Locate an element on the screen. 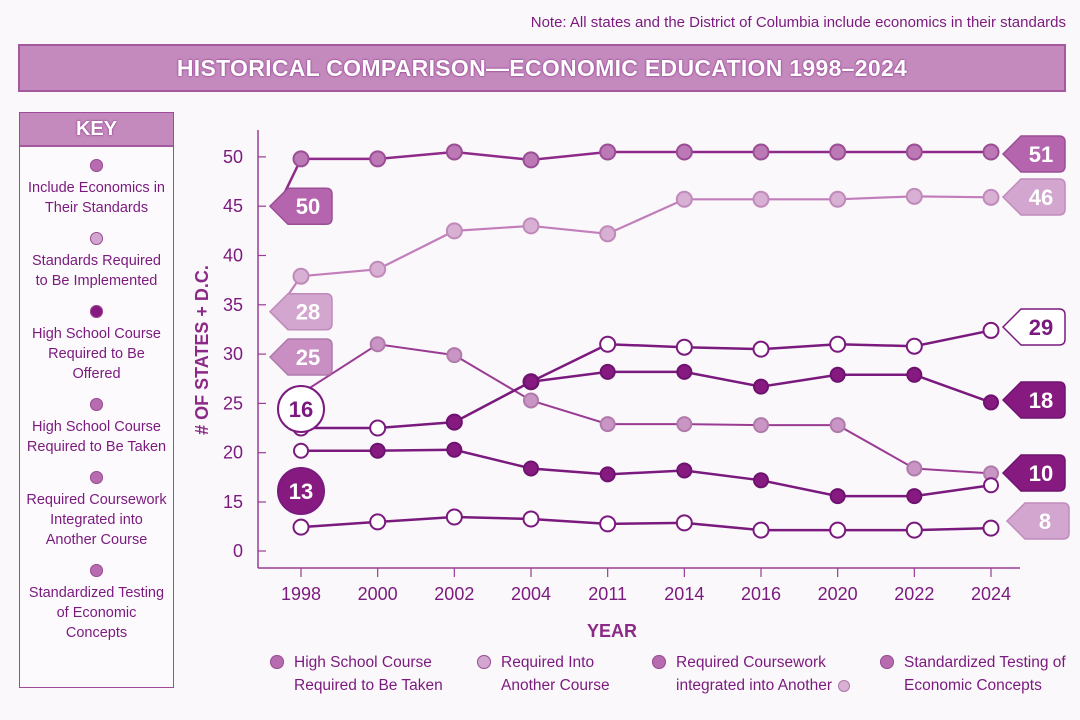  value-callout: 16 is located at coordinates (301, 409).